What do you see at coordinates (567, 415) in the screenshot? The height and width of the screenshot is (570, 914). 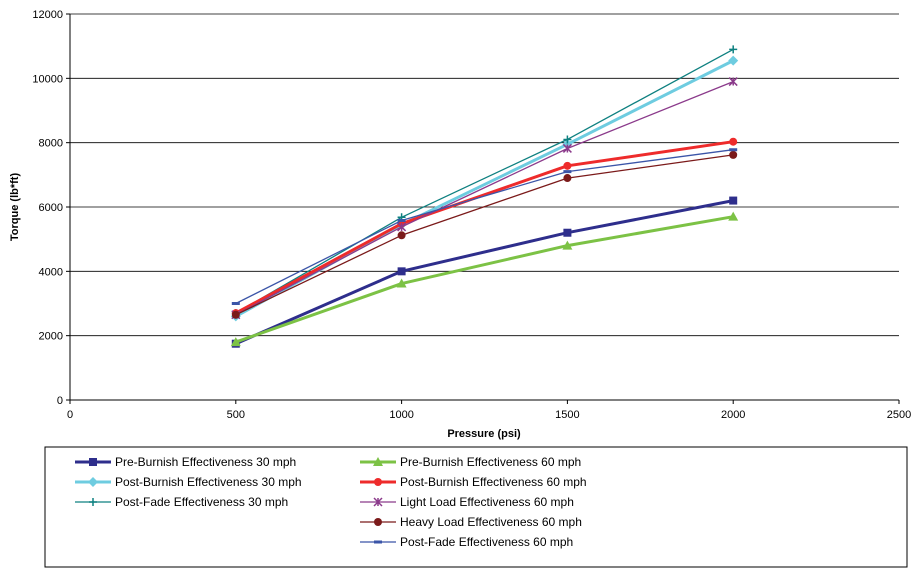 I see `x-tick-label: 1500` at bounding box center [567, 415].